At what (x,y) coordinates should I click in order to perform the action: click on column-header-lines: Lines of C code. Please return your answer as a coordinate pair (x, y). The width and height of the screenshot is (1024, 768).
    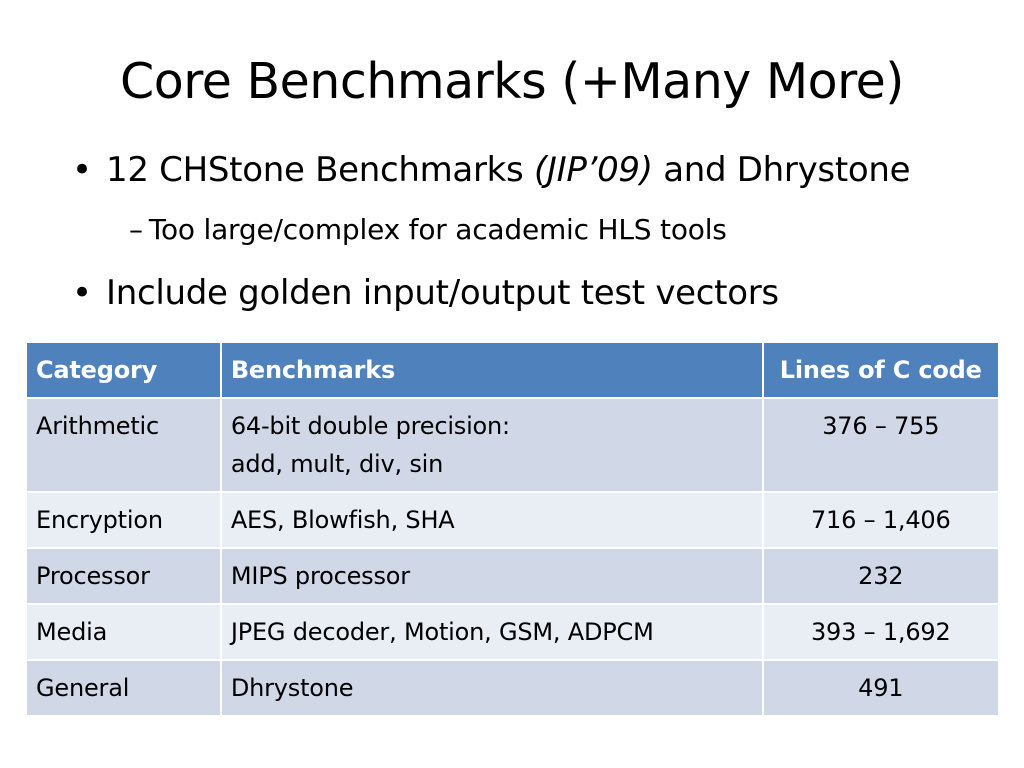
    Looking at the image, I should click on (881, 370).